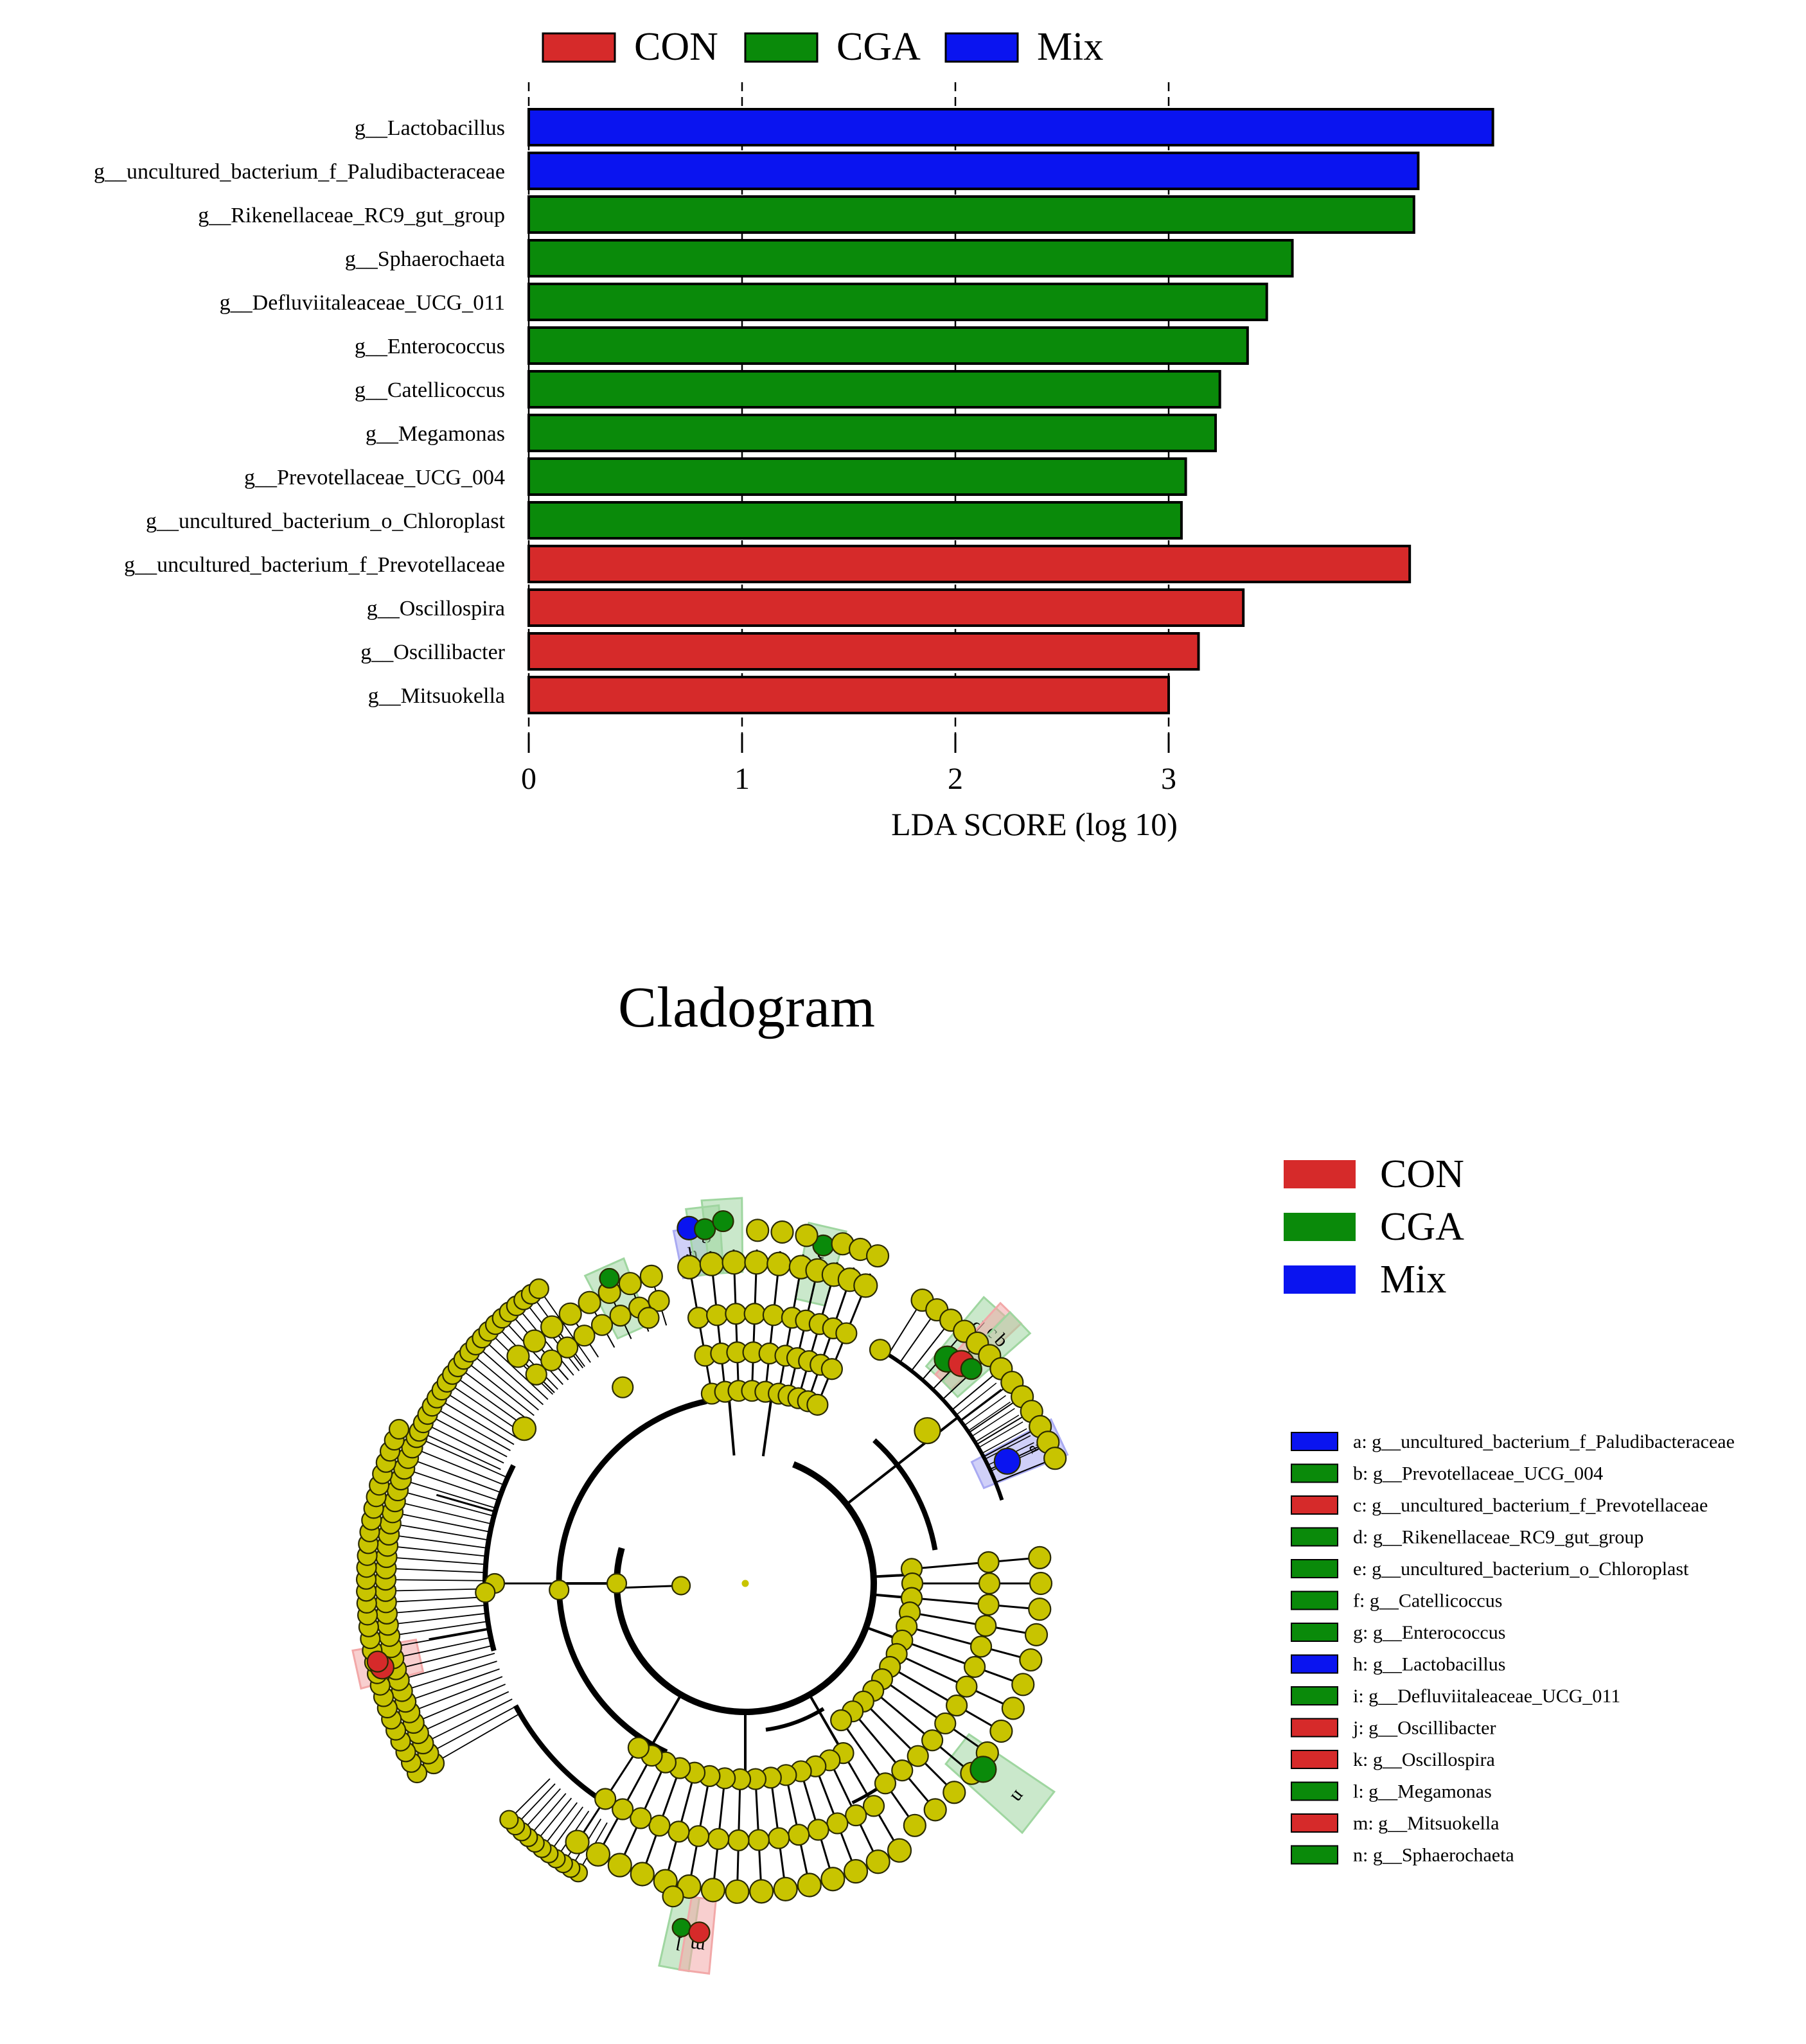 This screenshot has height=2044, width=1806. What do you see at coordinates (849, 765) in the screenshot?
I see `bar-chart-x-axis: 0 1 2 3` at bounding box center [849, 765].